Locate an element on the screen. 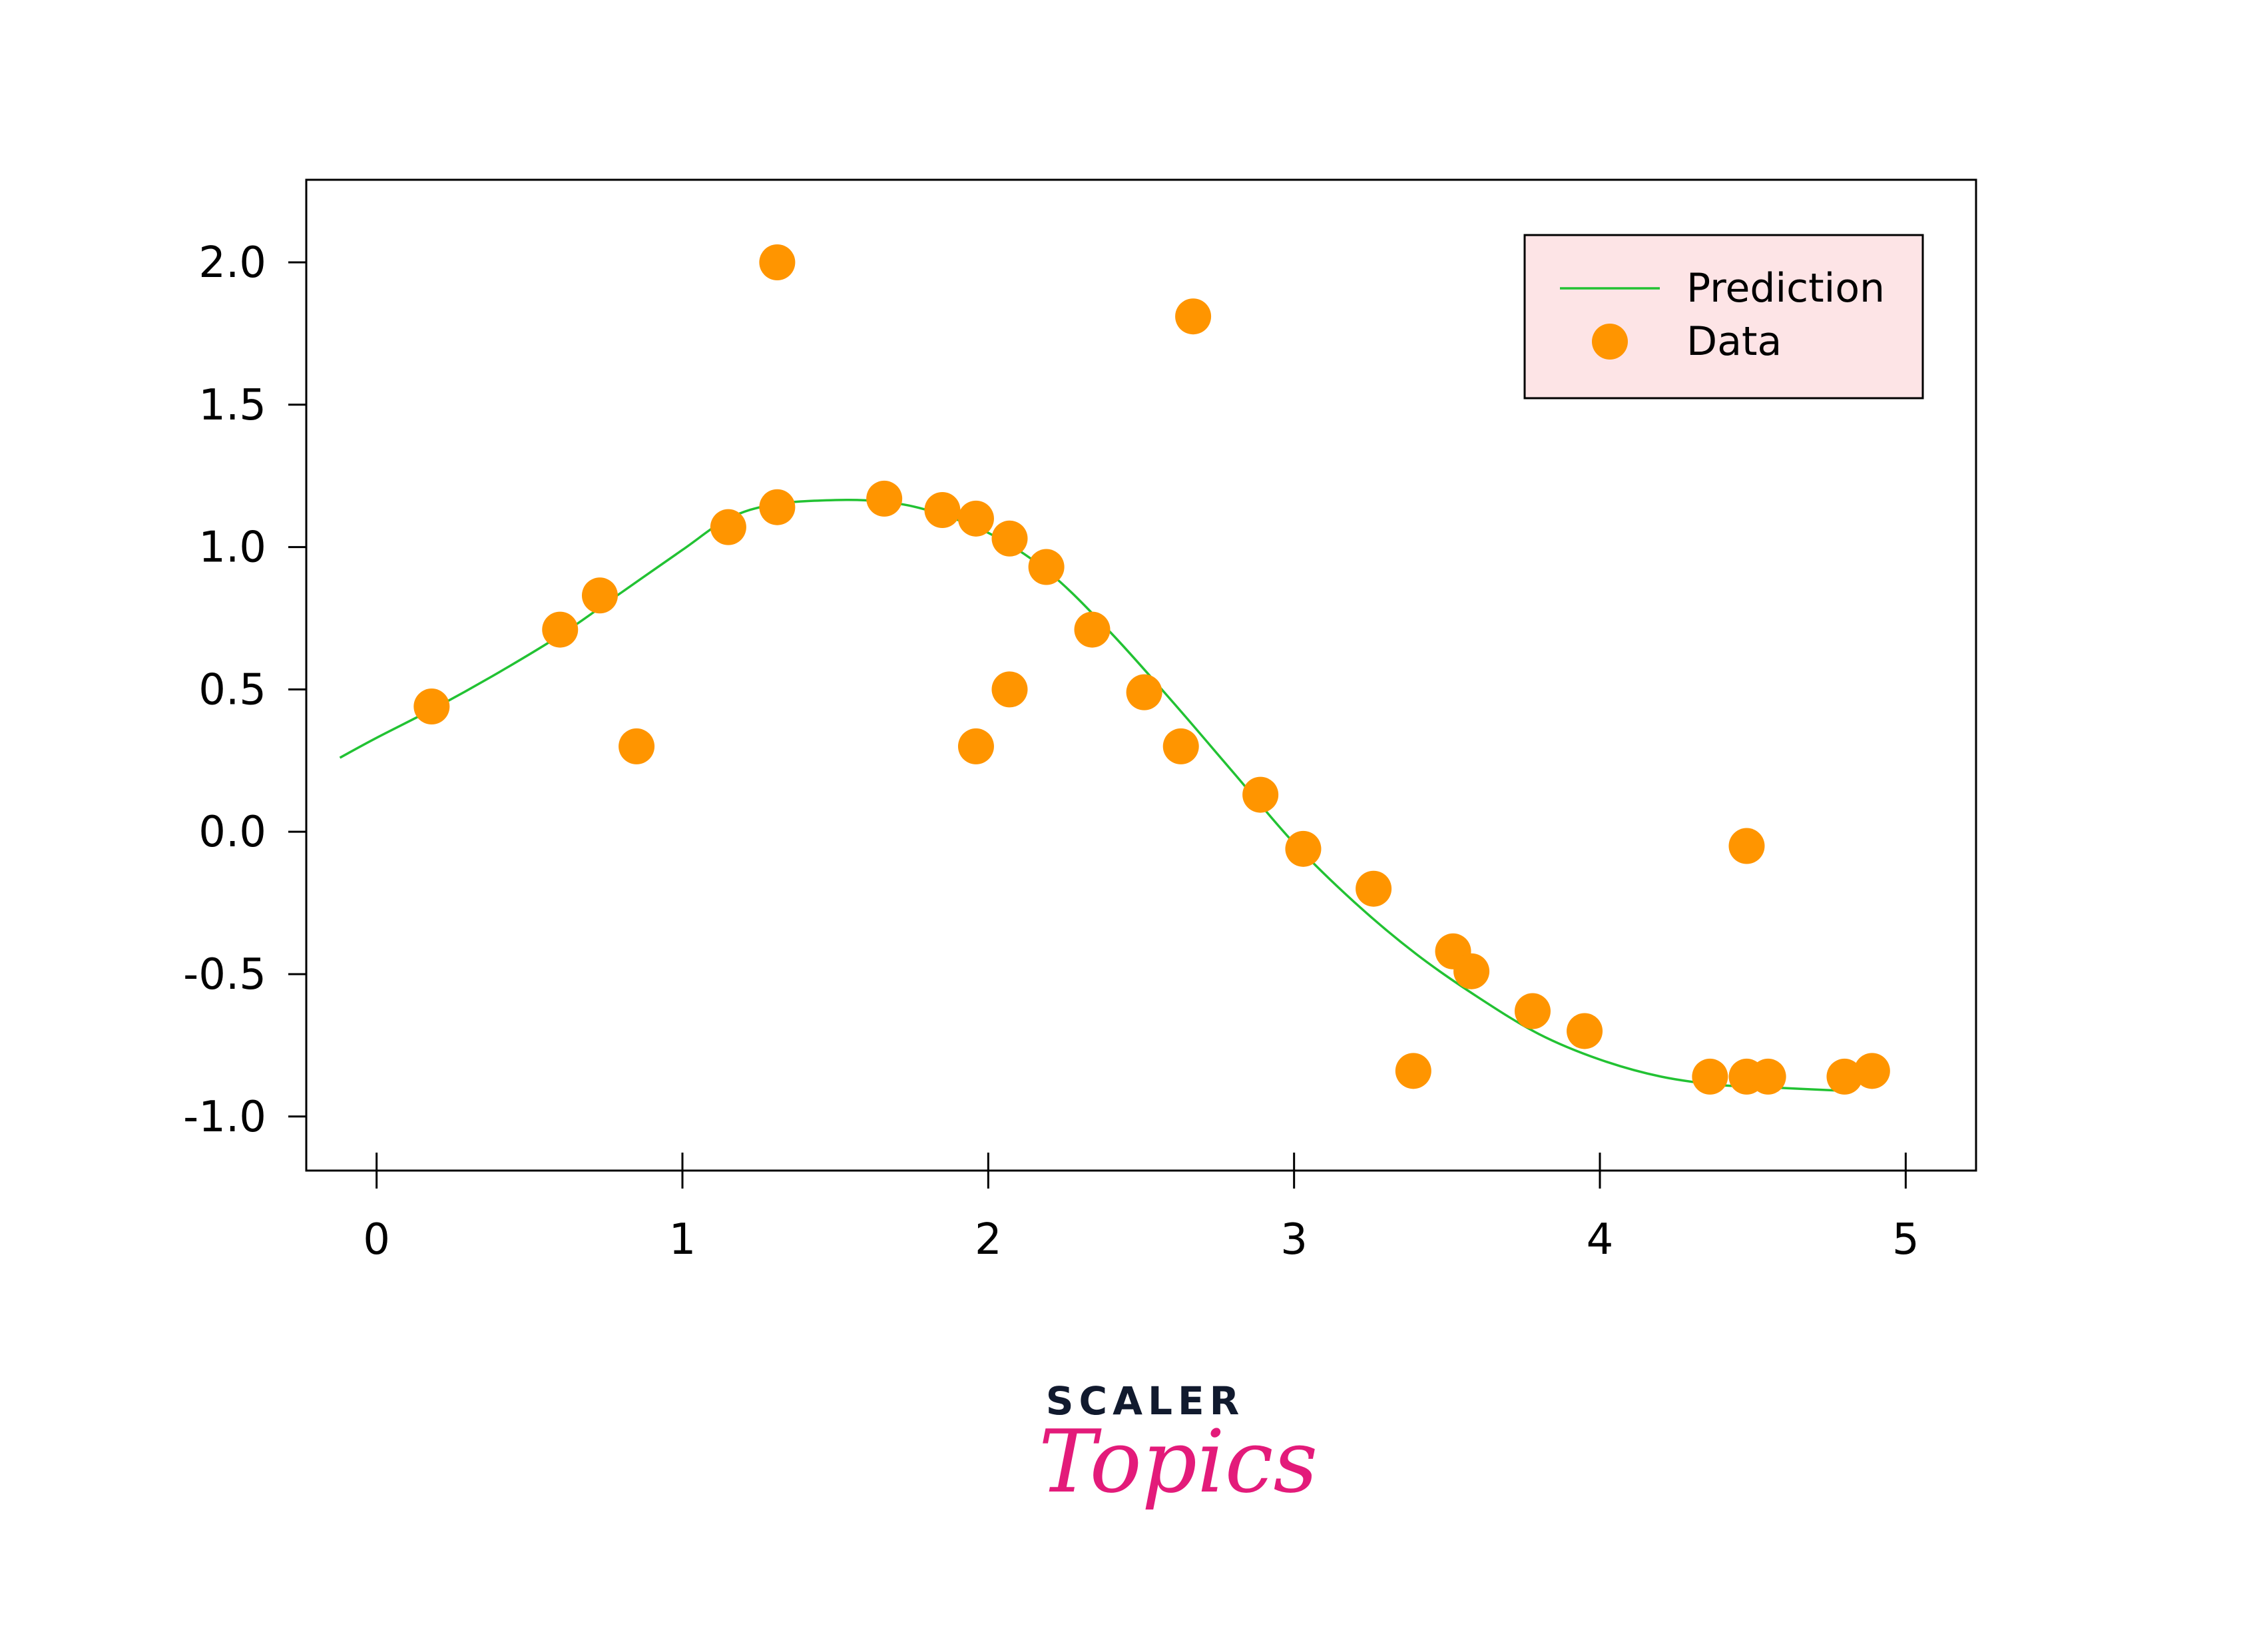  x-tick-label: 2 is located at coordinates (988, 1239).